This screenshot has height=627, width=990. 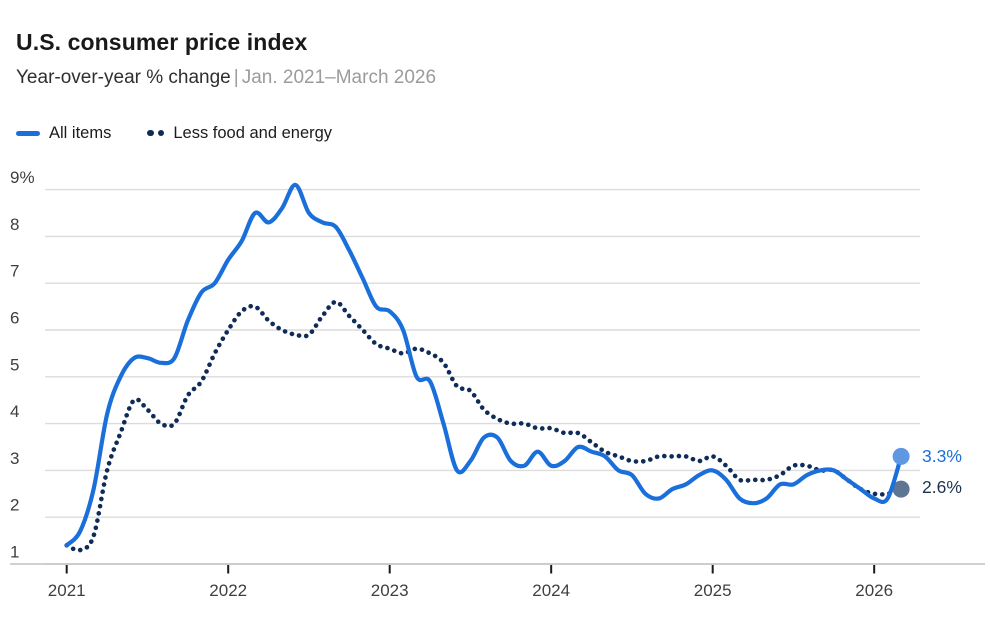 What do you see at coordinates (551, 590) in the screenshot?
I see `x-axis-label: 2024` at bounding box center [551, 590].